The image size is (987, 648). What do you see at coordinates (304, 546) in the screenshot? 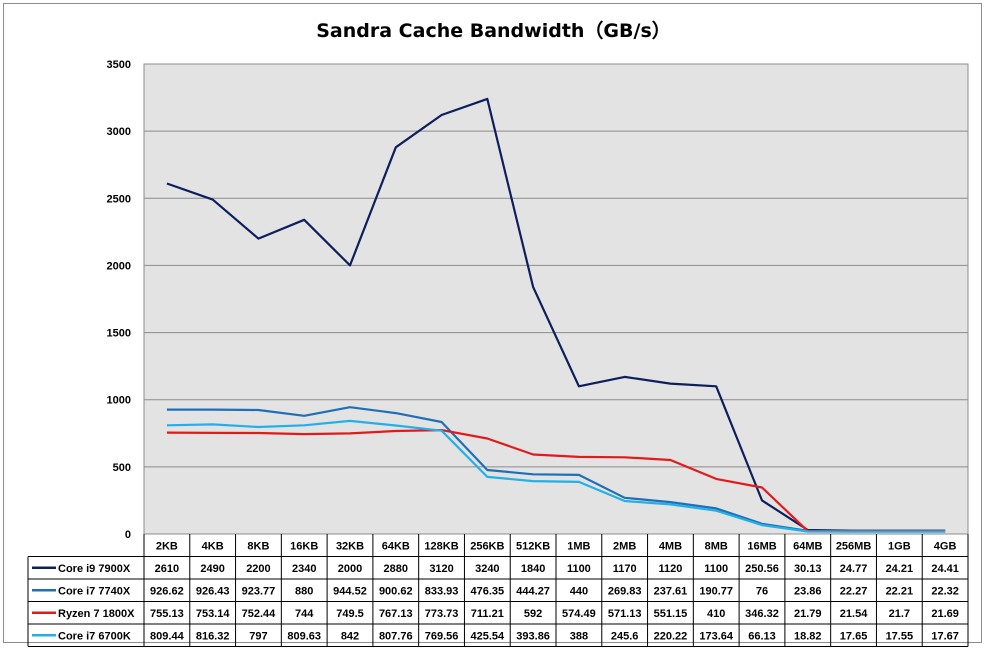
I see `x-tick-label: 16KB` at bounding box center [304, 546].